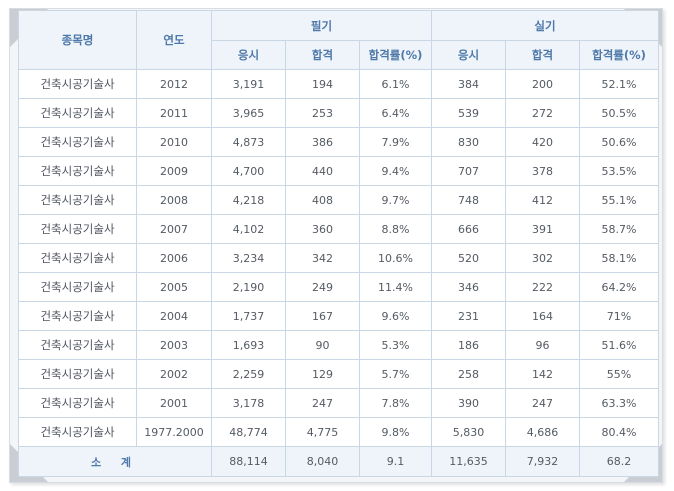 The width and height of the screenshot is (674, 491). What do you see at coordinates (338, 258) in the screenshot?
I see `table-row: 건축시공기술사 2006 3,234 342 10.6% 520 302 58.1%` at bounding box center [338, 258].